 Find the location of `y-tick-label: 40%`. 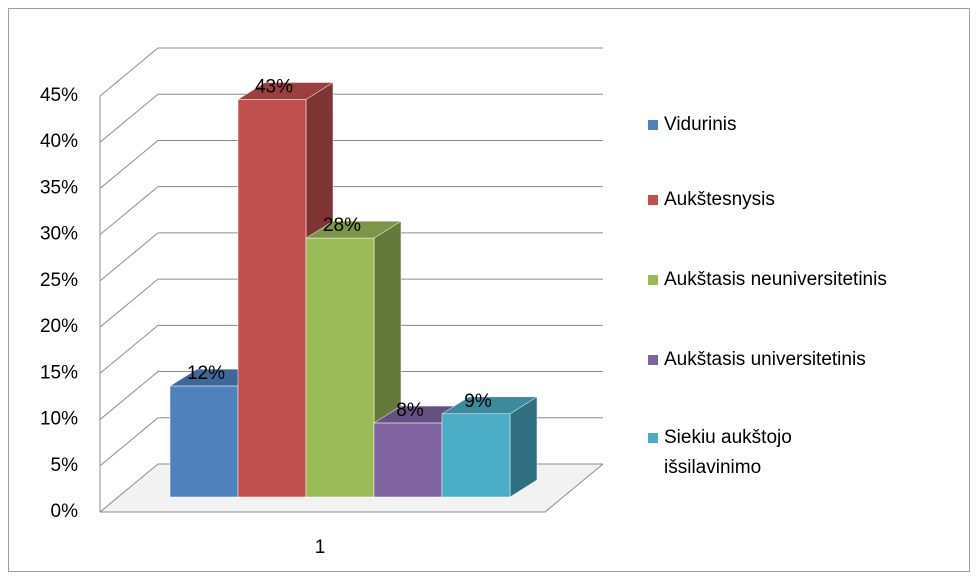

y-tick-label: 40% is located at coordinates (59, 141).